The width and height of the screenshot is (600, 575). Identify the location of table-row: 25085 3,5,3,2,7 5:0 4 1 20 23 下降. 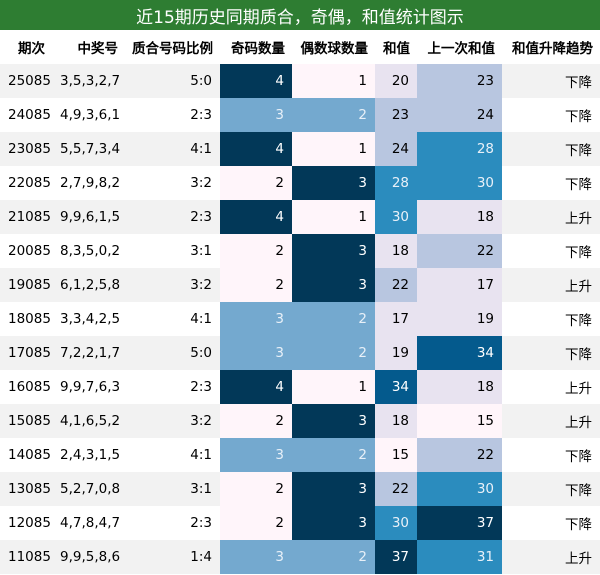
(300, 81).